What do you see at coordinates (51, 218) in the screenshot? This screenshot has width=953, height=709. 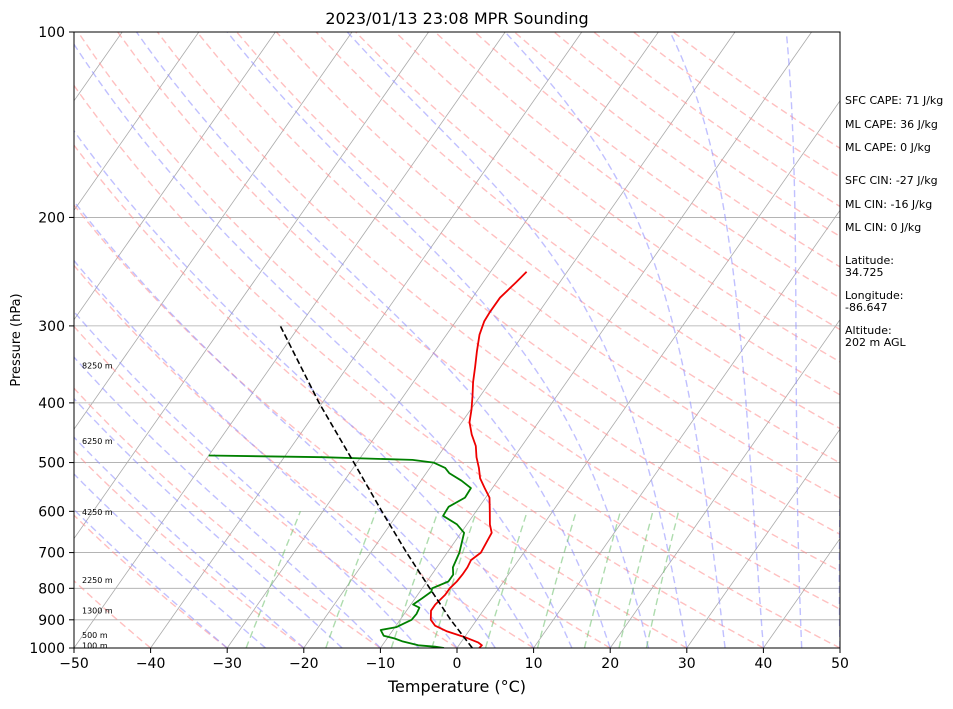 I see `y-tick-label: 200` at bounding box center [51, 218].